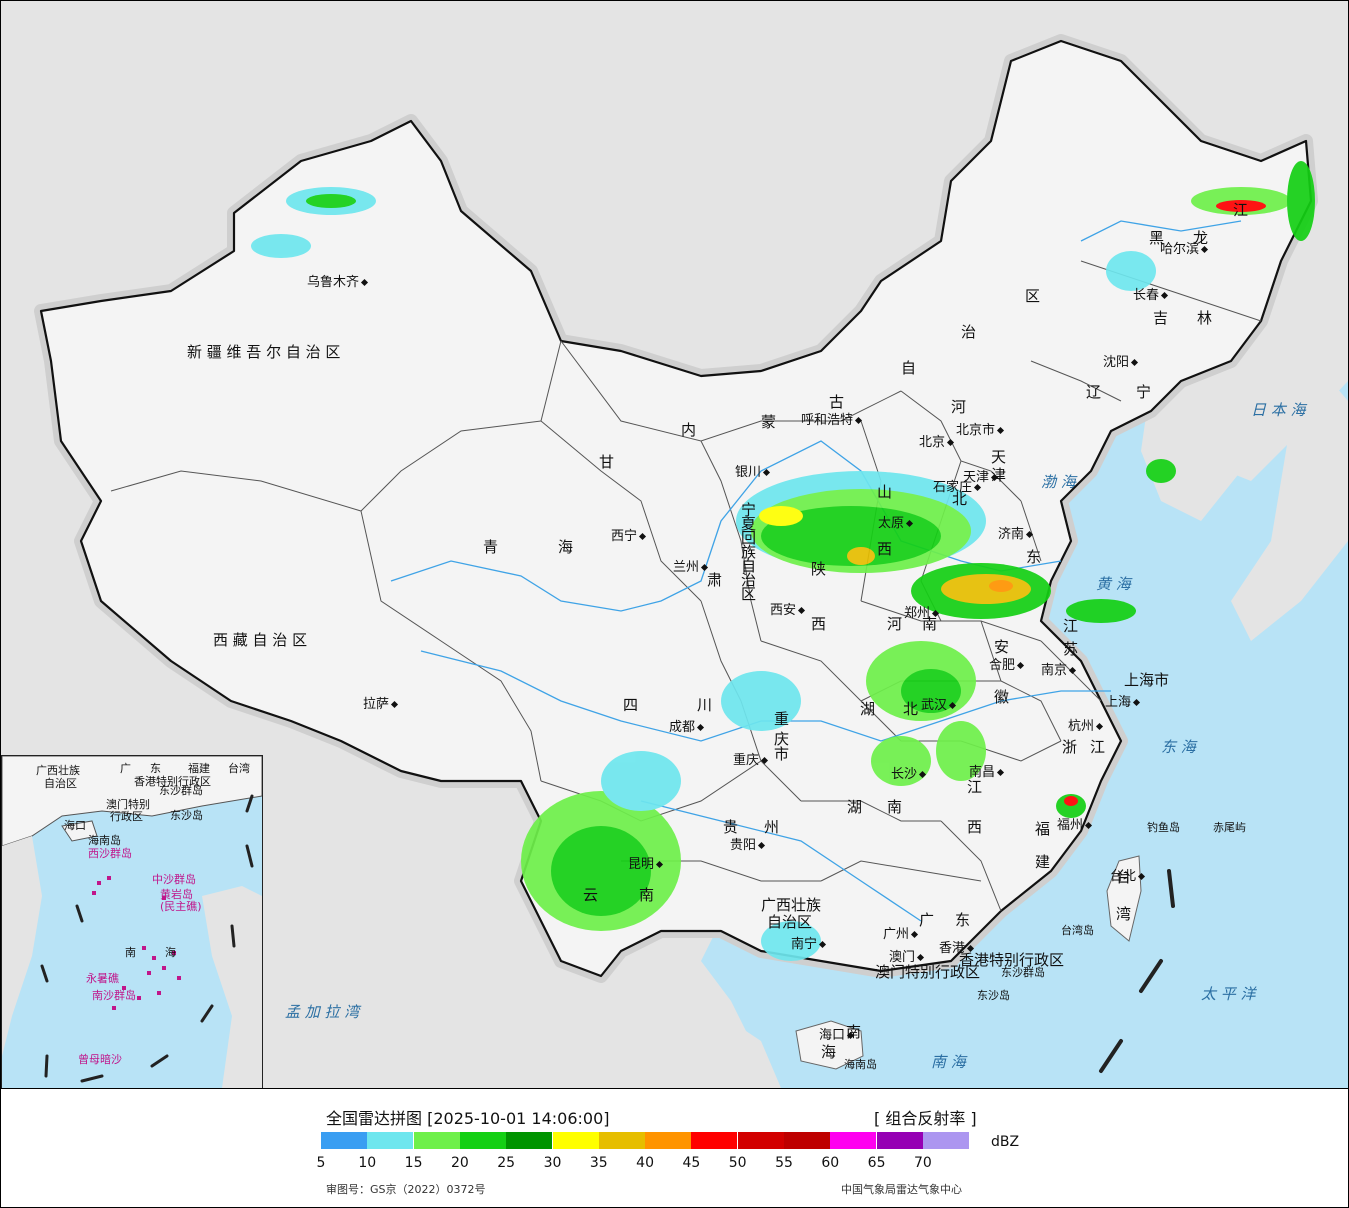 This screenshot has height=1208, width=1349. I want to click on province-label: 夏, so click(749, 524).